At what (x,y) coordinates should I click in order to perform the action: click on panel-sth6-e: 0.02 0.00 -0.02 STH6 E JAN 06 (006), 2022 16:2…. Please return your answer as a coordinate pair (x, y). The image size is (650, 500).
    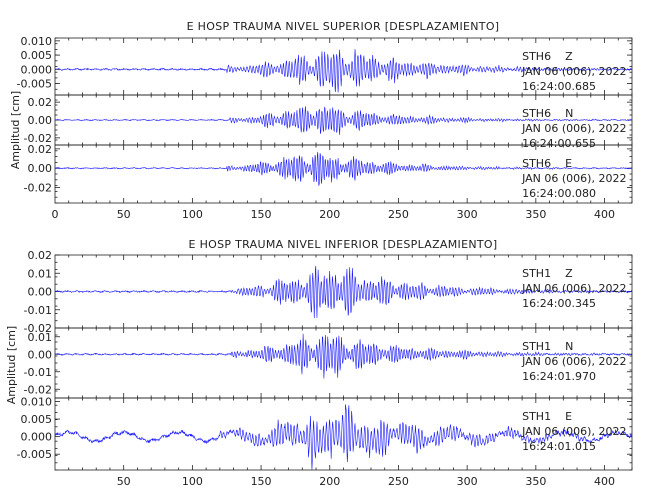
    Looking at the image, I should click on (328, 173).